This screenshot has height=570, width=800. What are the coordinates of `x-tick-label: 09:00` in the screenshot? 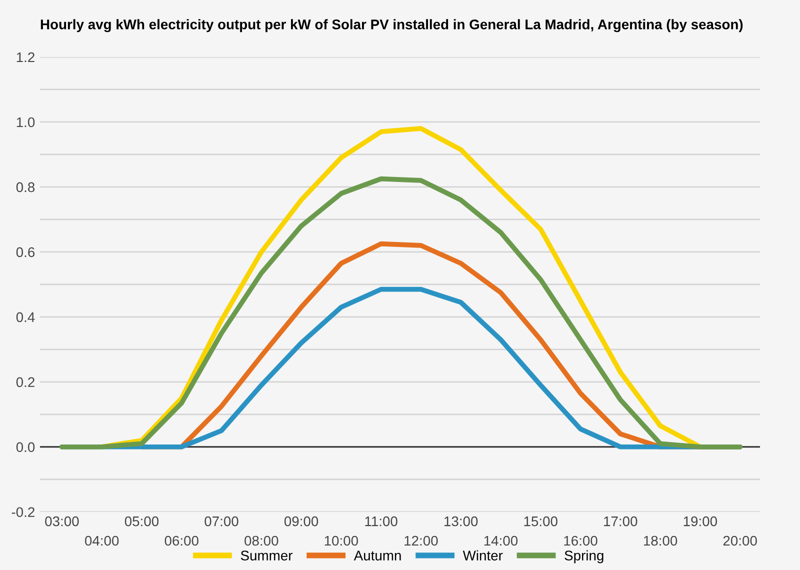 It's located at (301, 521).